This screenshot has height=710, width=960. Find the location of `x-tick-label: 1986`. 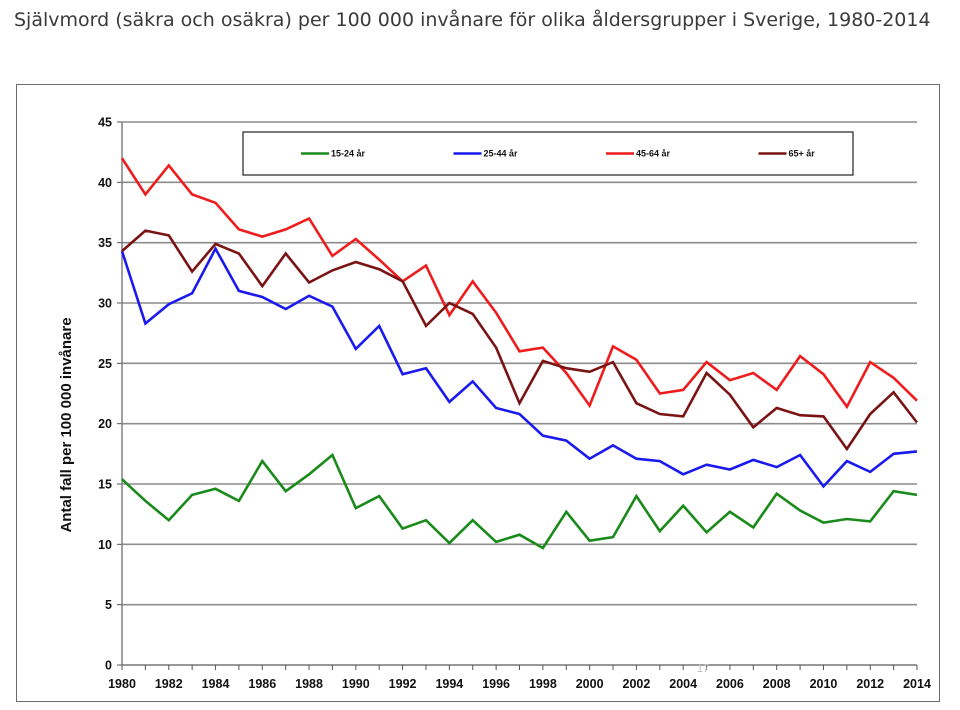

x-tick-label: 1986 is located at coordinates (262, 684).